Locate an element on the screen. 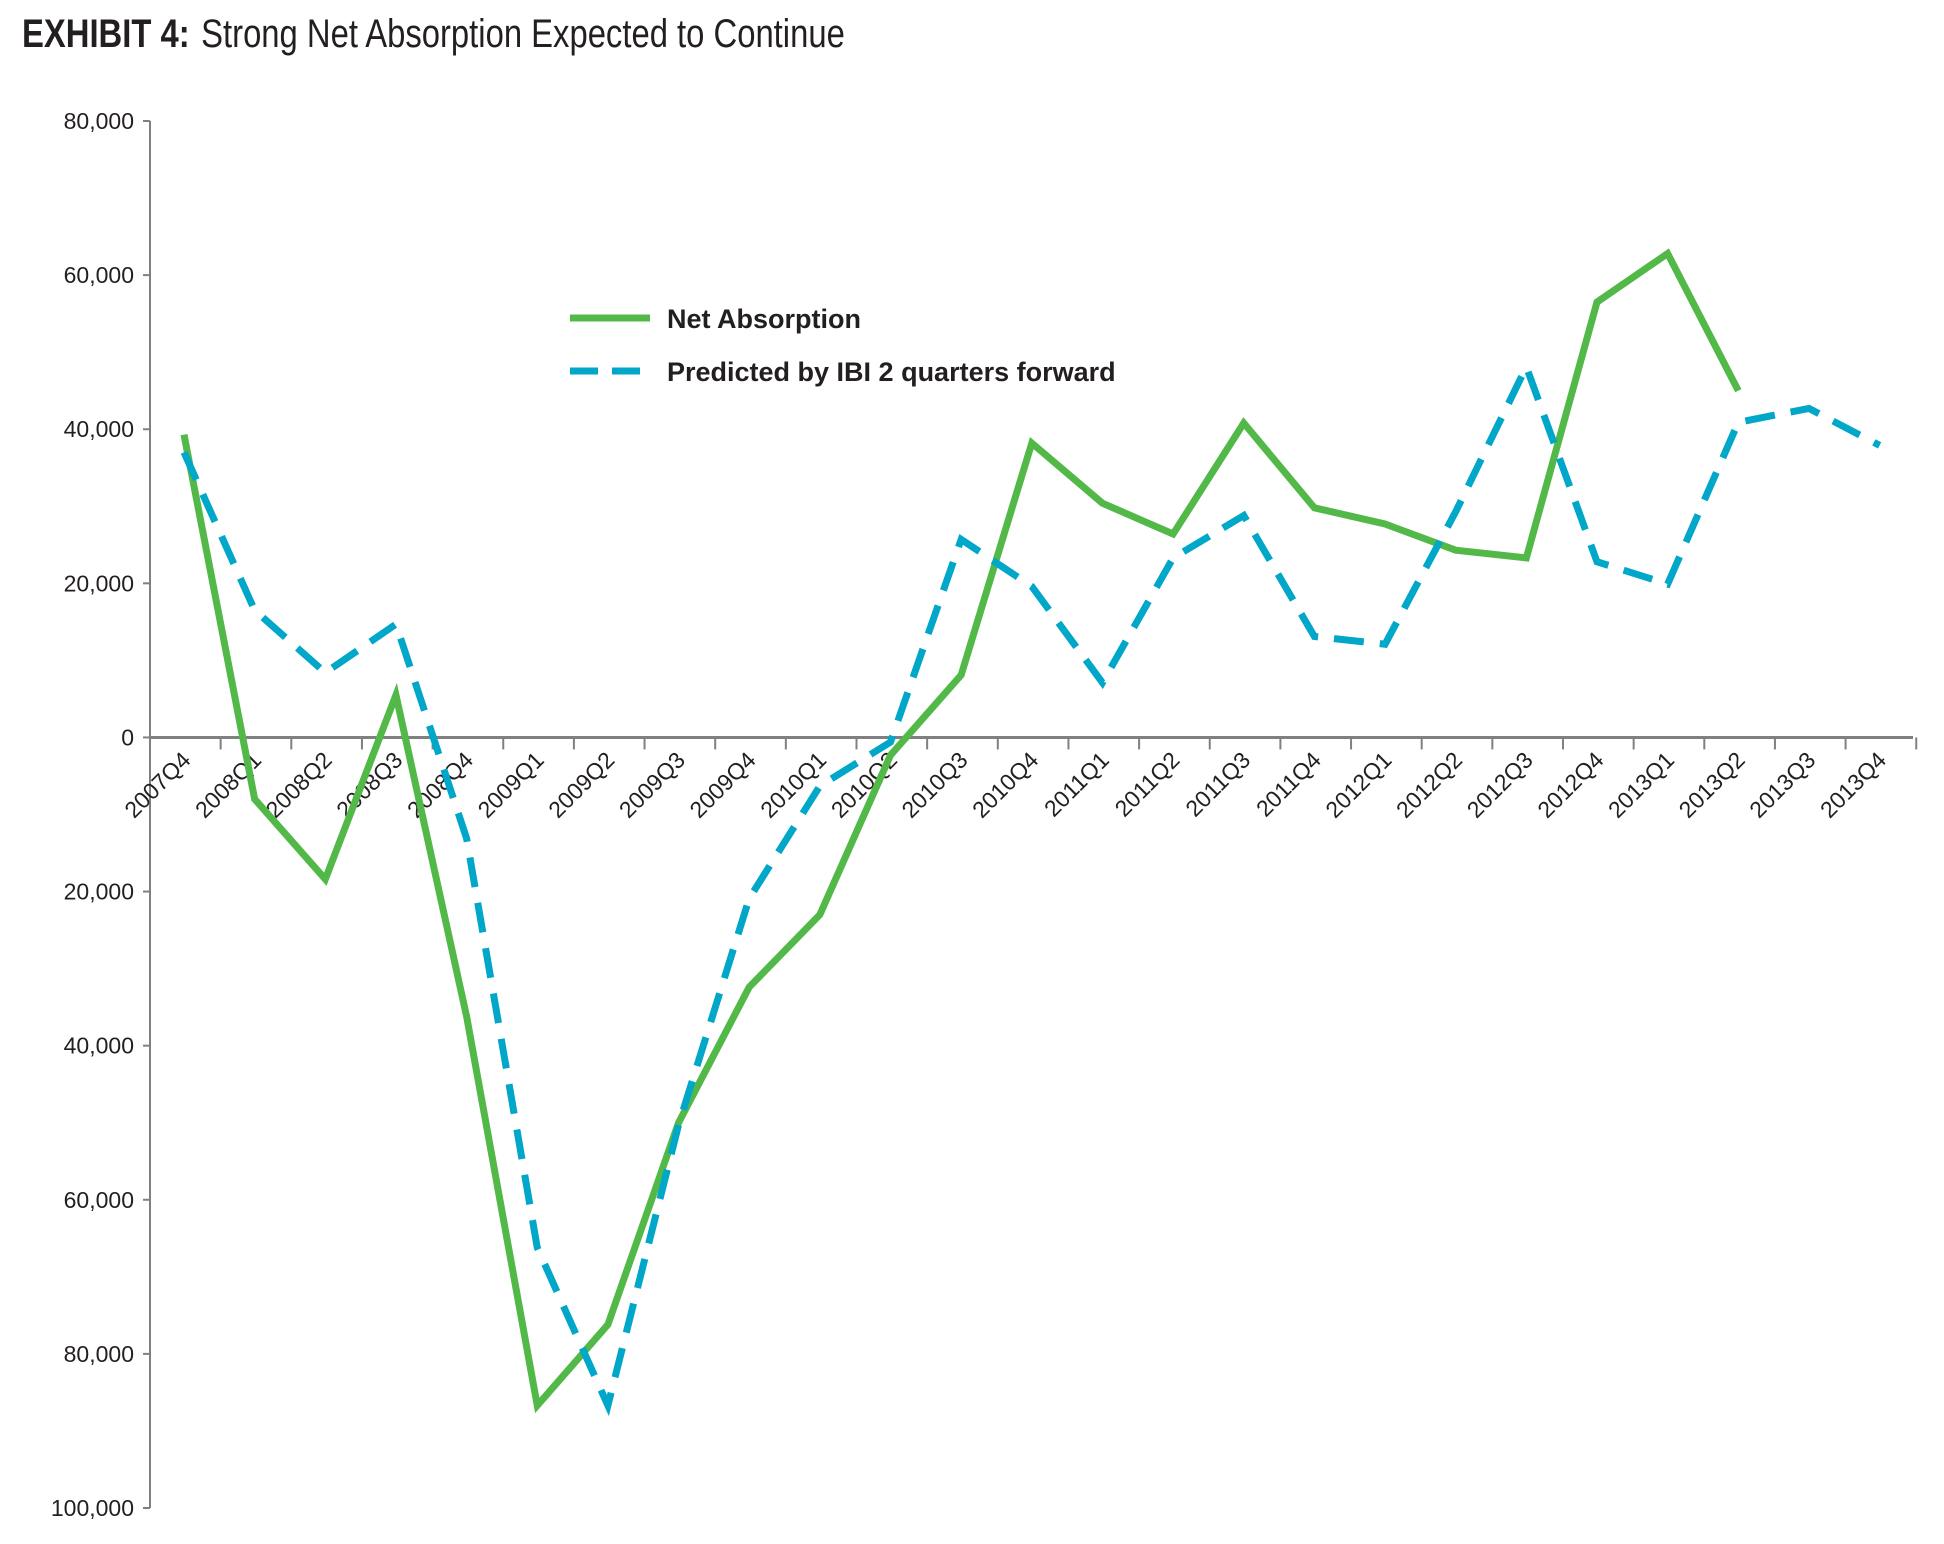 The height and width of the screenshot is (1544, 1944). x-tick-label: 2011Q3 is located at coordinates (1217, 784).